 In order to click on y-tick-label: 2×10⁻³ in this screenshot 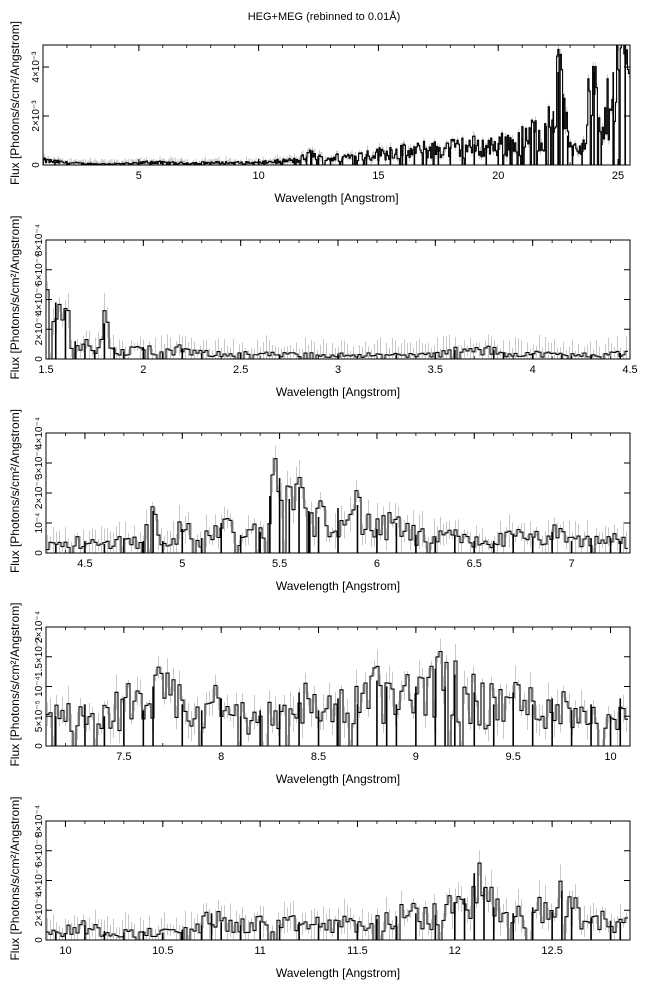, I will do `click(36, 116)`.